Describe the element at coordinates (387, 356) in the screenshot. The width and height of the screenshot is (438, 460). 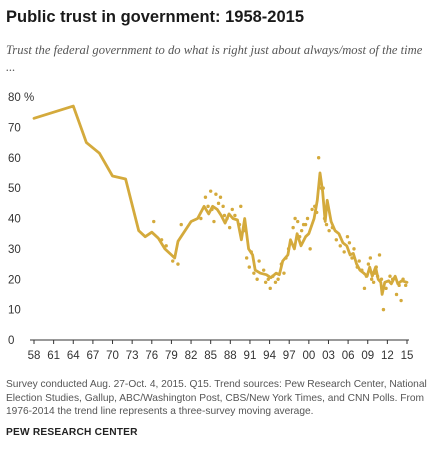
I see `x-tick-label: 12` at that location.